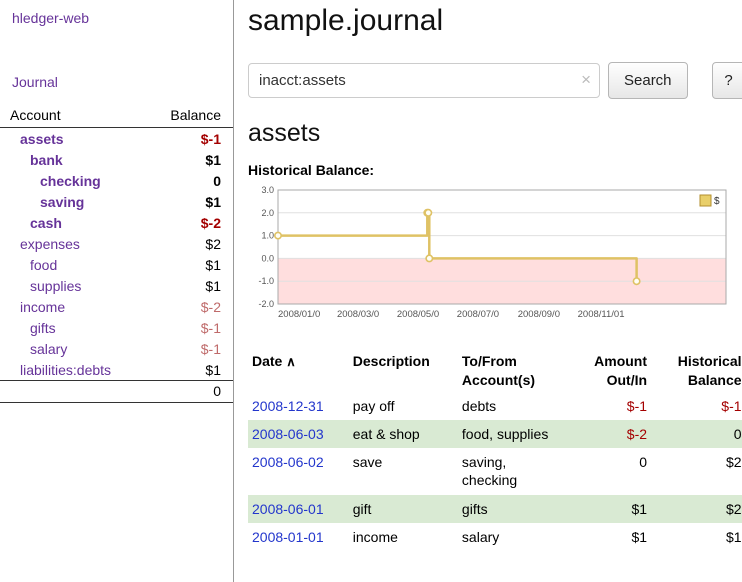  I want to click on transaction-date-link: 2008-06-02, so click(288, 462).